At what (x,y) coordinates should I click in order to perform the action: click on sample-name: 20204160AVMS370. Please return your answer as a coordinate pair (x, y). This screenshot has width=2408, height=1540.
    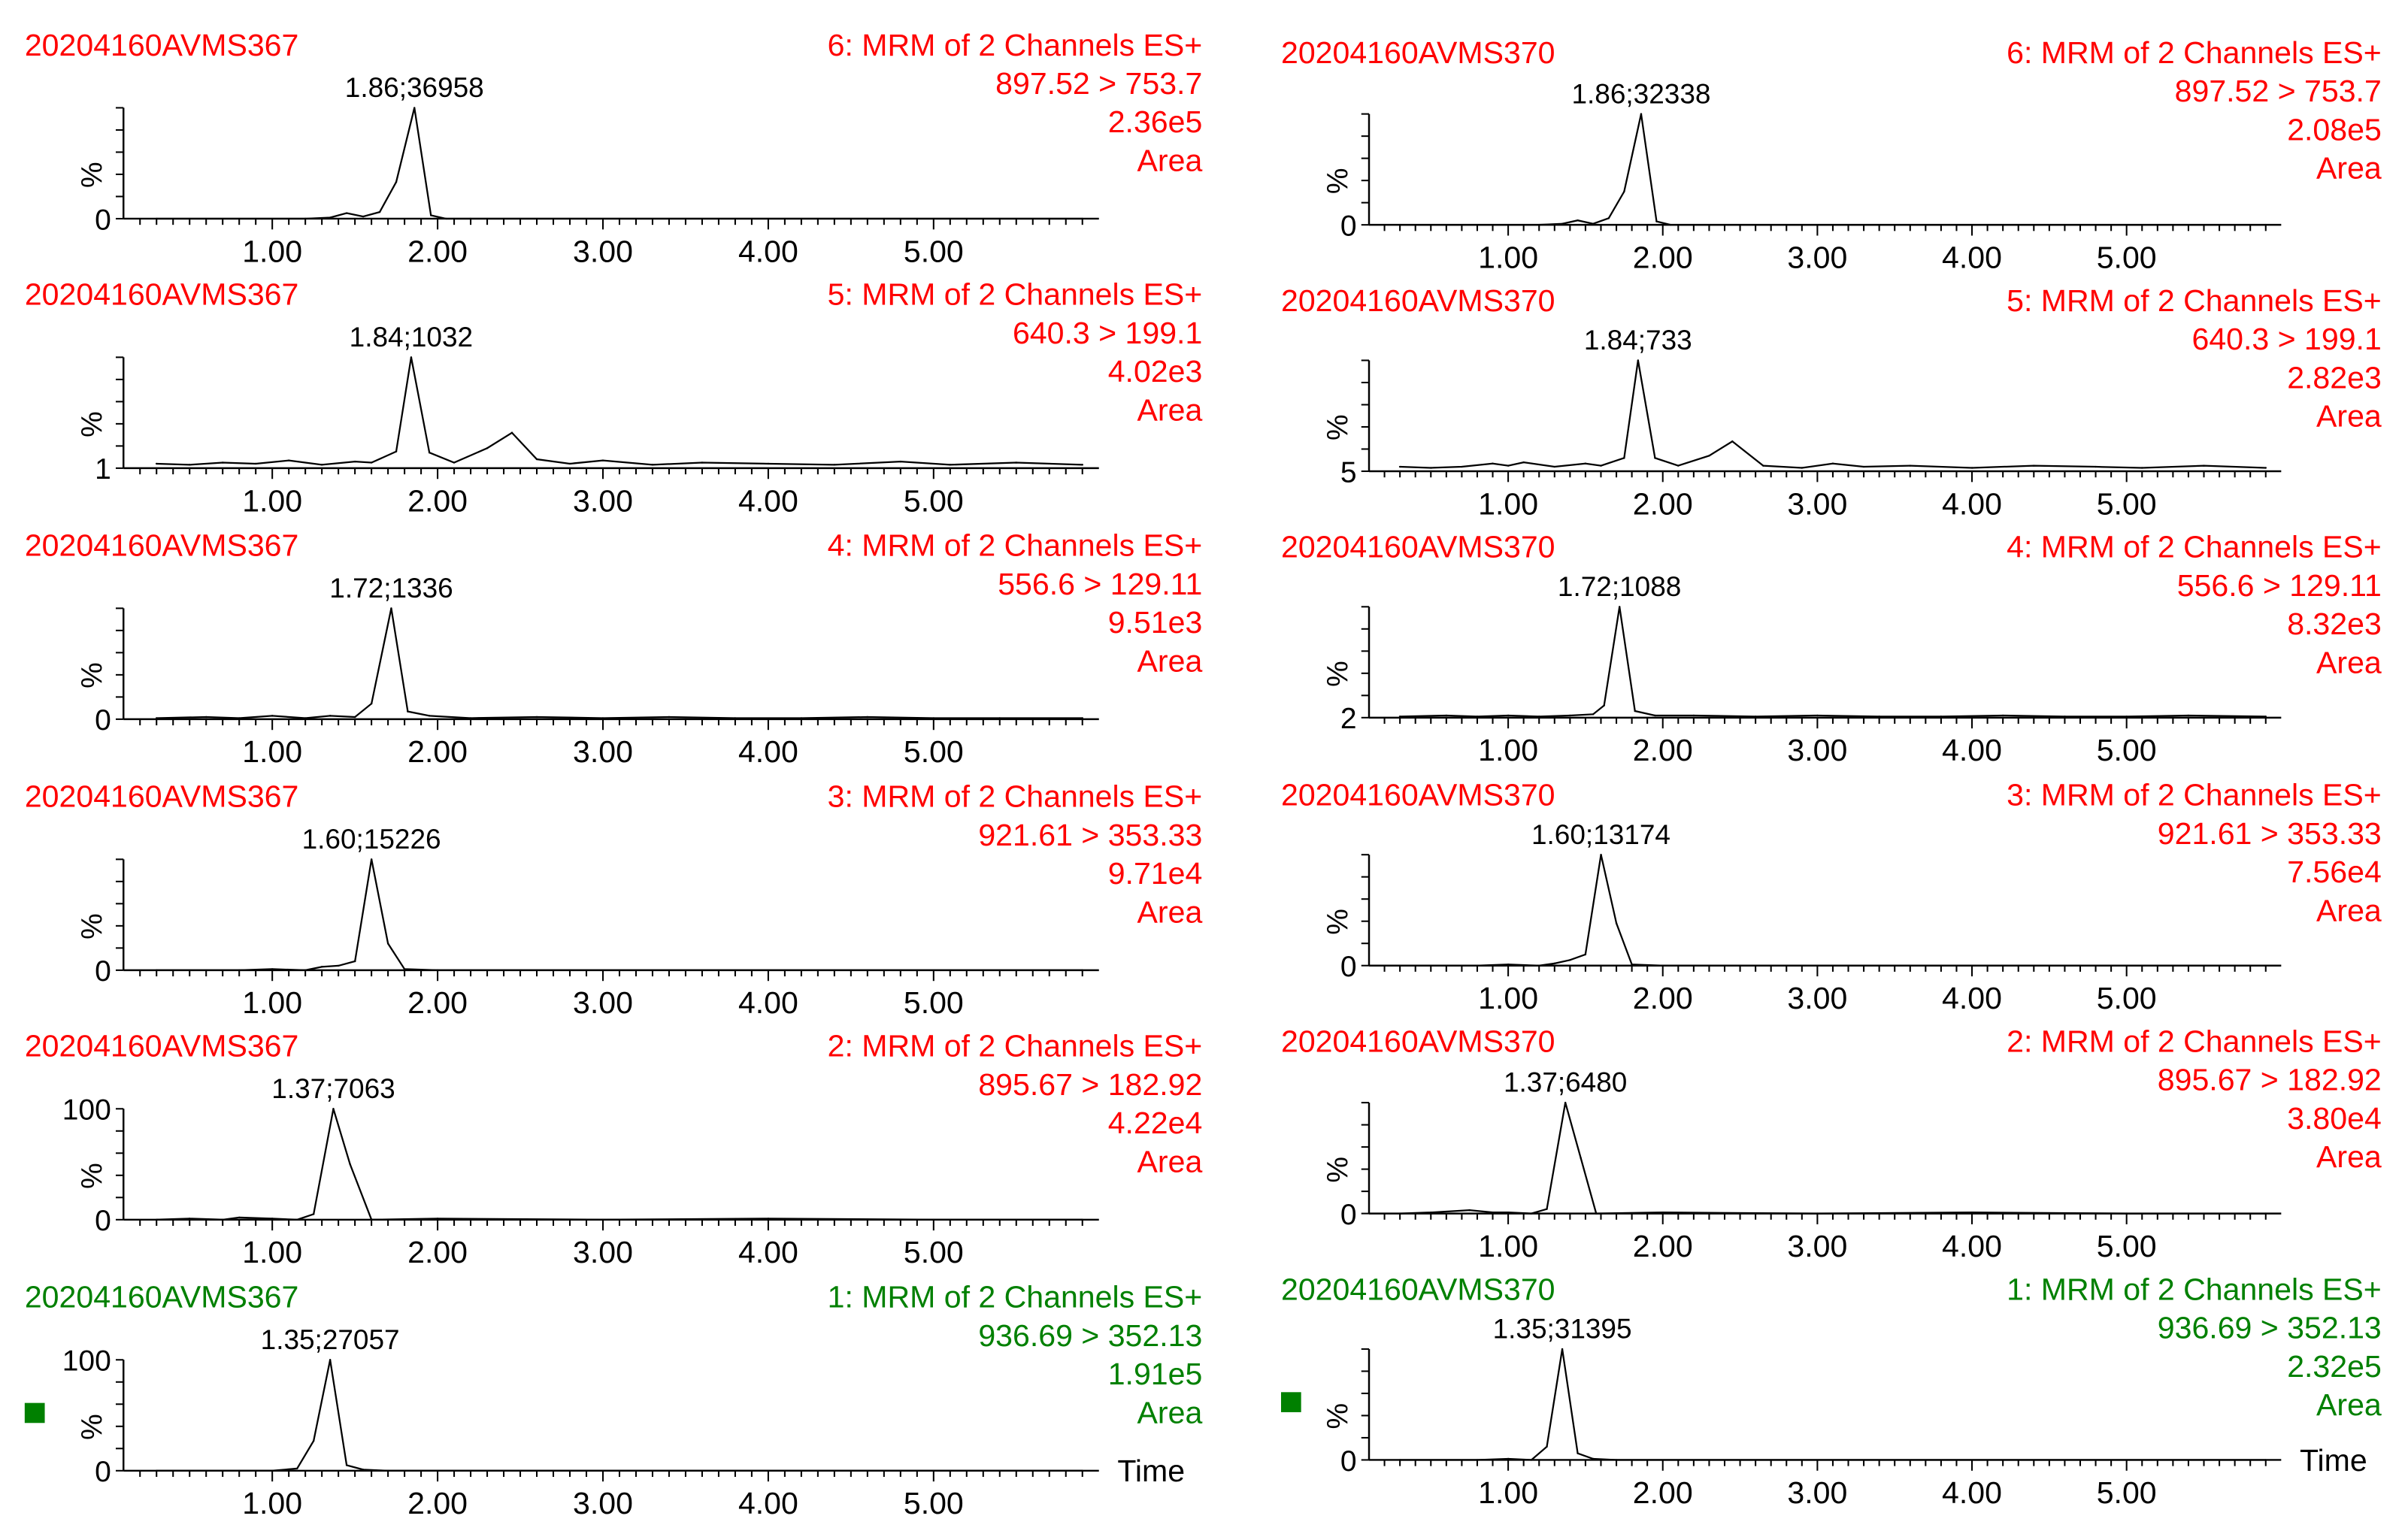
    Looking at the image, I should click on (1418, 796).